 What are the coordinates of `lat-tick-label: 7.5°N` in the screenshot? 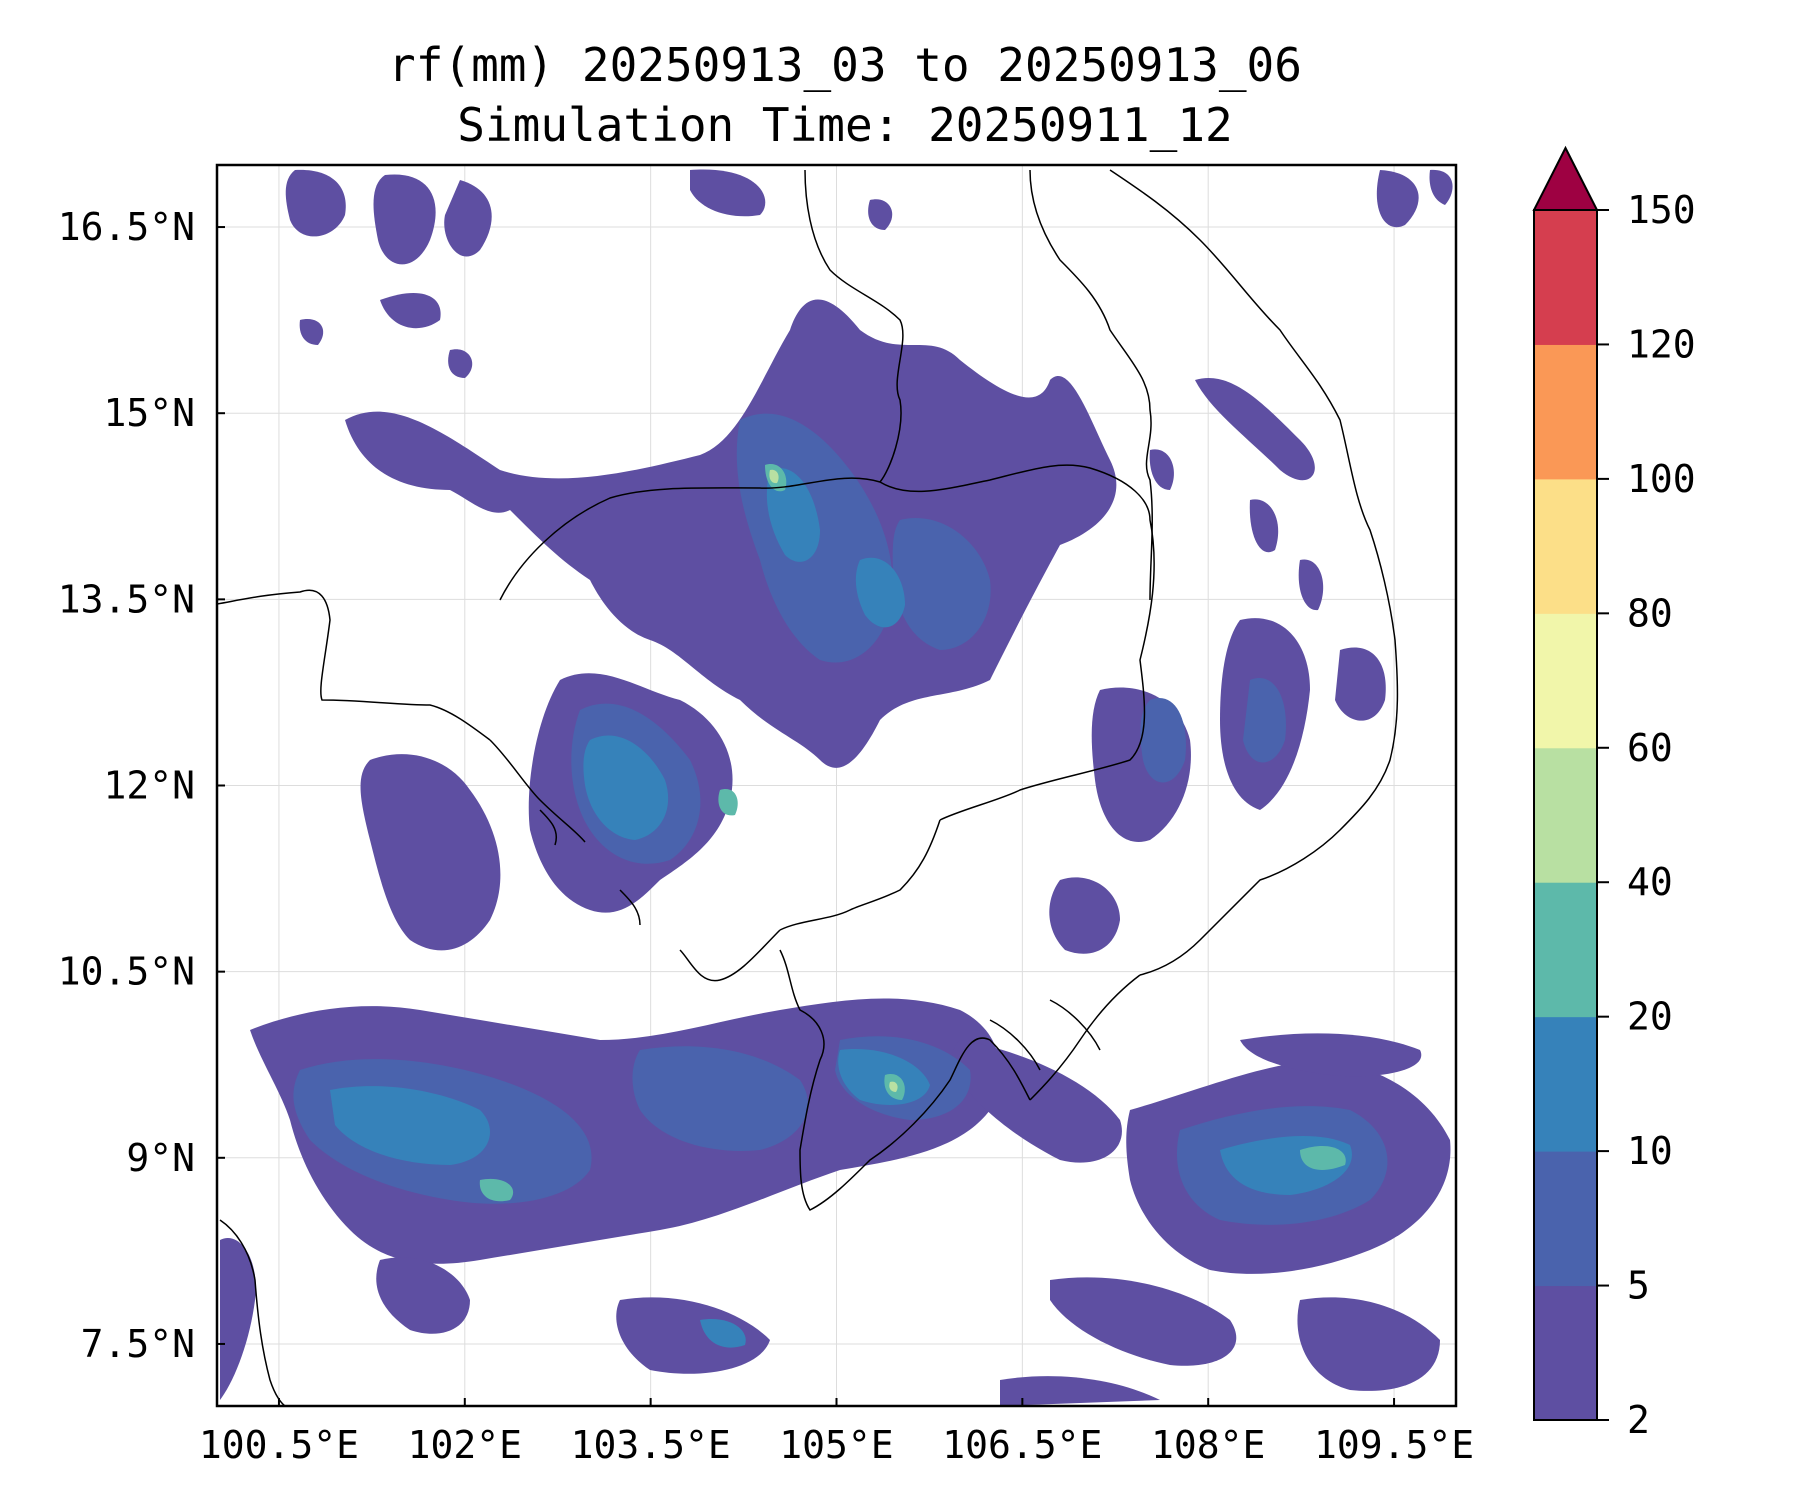 It's located at (138, 1344).